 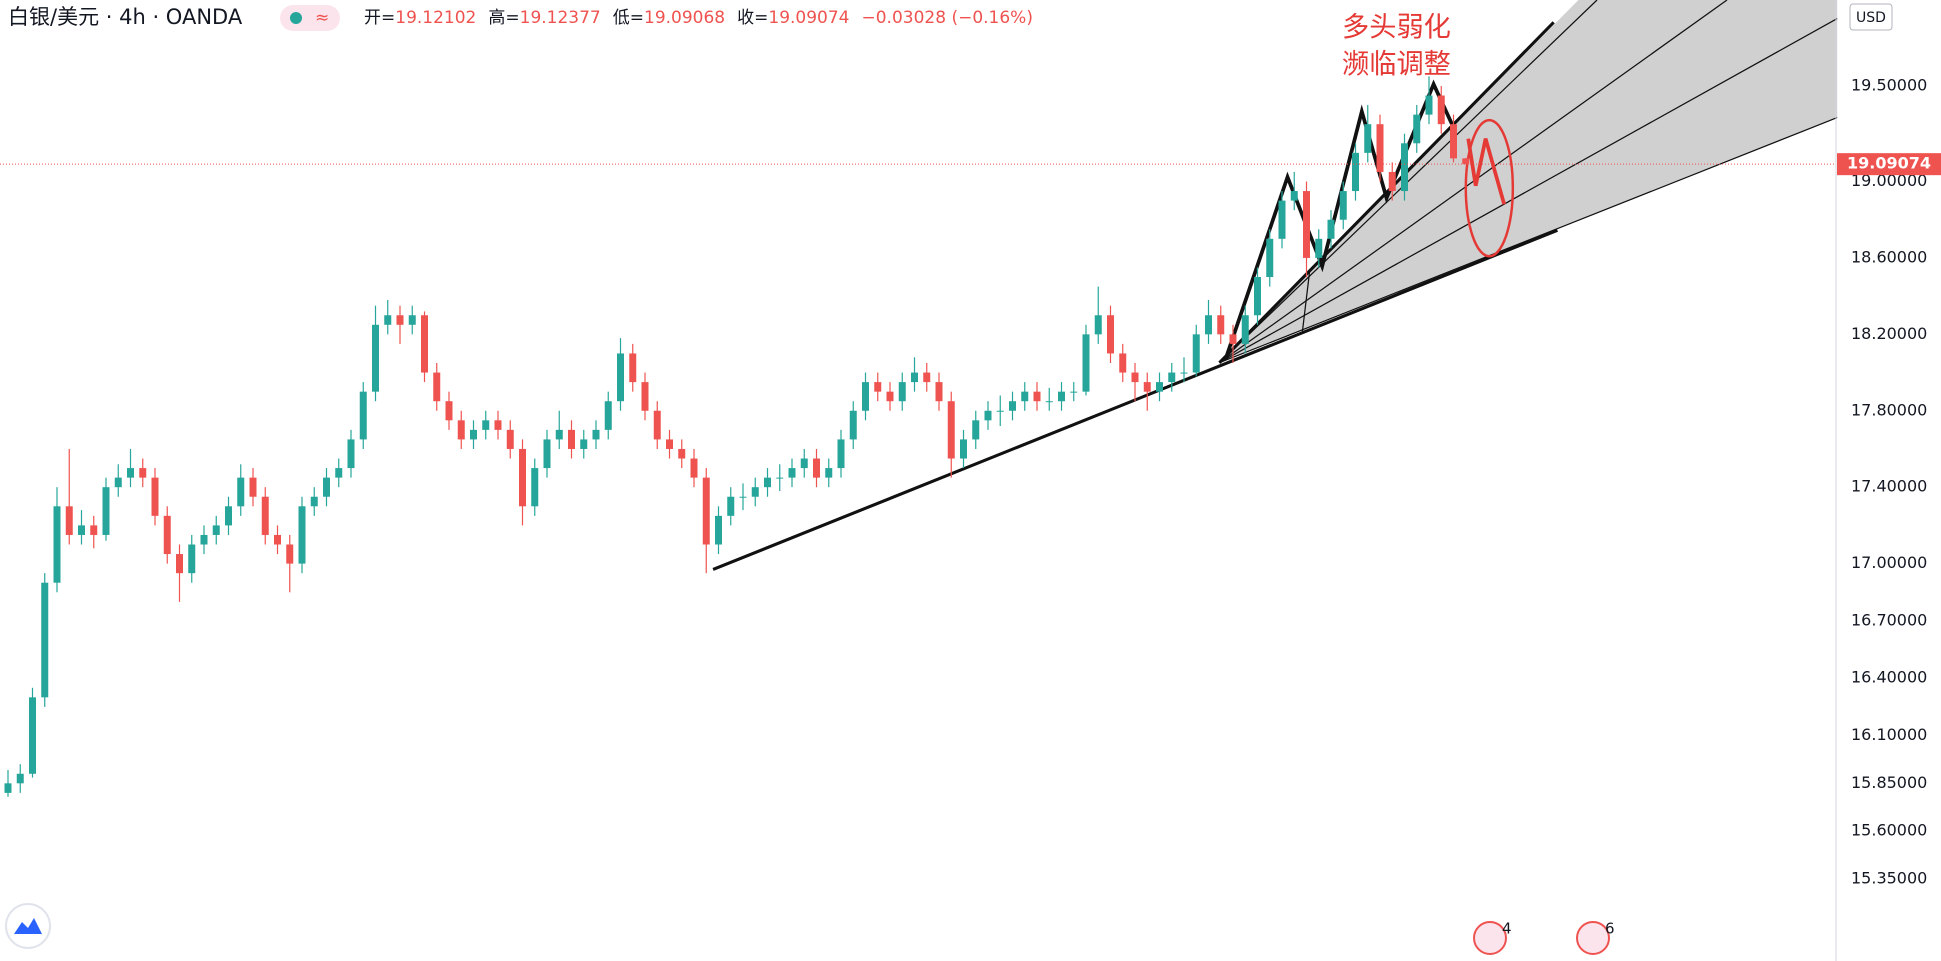 I want to click on last-price-box, so click(x=1889, y=164).